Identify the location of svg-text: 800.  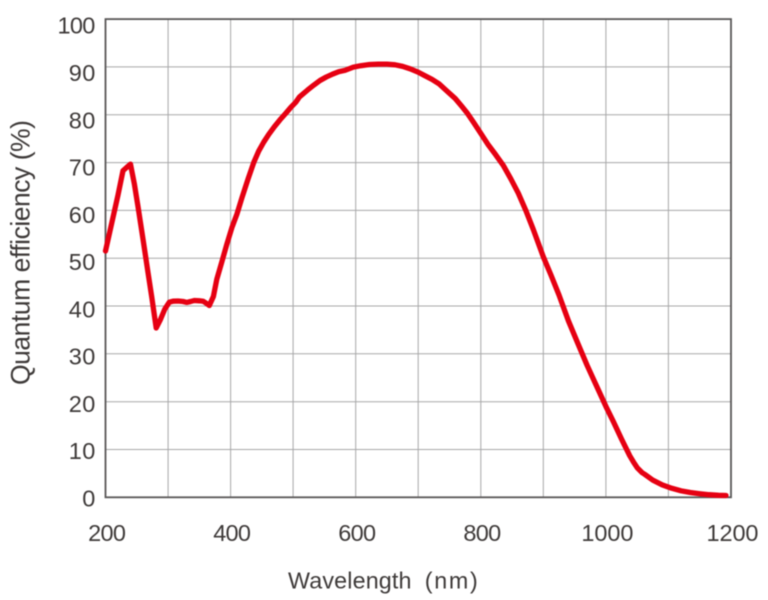
(482, 533).